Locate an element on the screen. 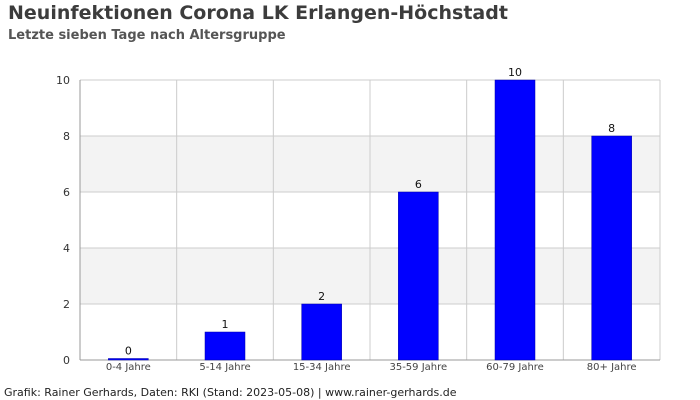 This screenshot has width=700, height=400. y-tick-label: 8 is located at coordinates (66, 136).